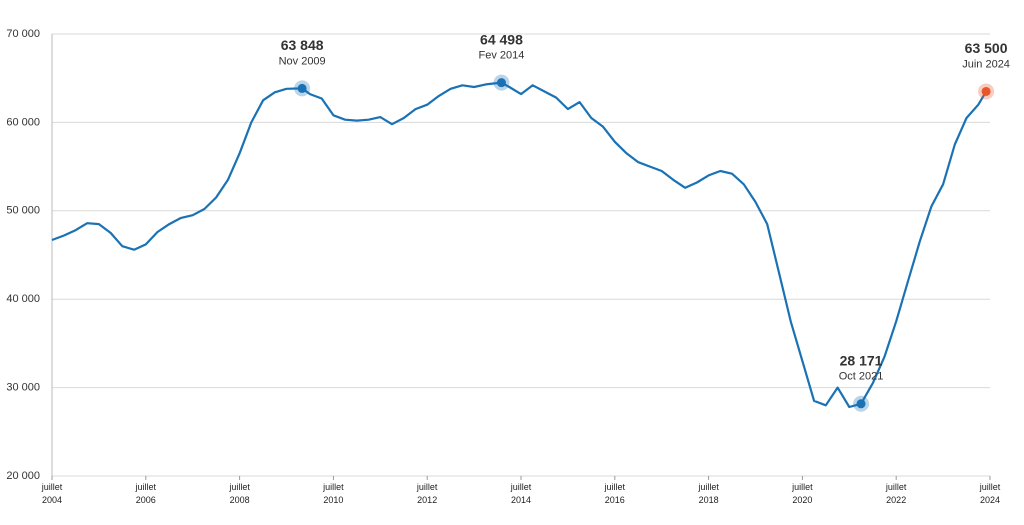  What do you see at coordinates (986, 48) in the screenshot?
I see `annotation-value: 63 500` at bounding box center [986, 48].